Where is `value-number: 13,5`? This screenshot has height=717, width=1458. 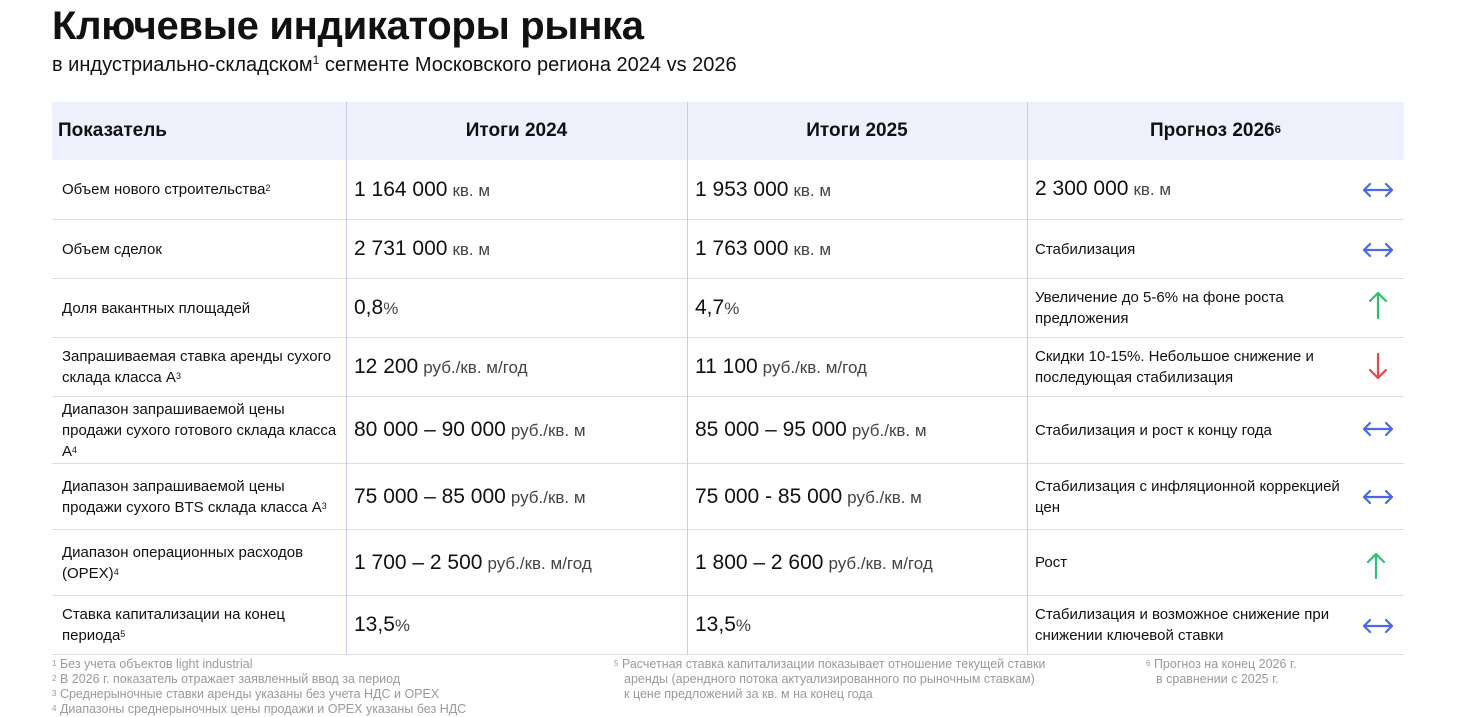 value-number: 13,5 is located at coordinates (715, 624).